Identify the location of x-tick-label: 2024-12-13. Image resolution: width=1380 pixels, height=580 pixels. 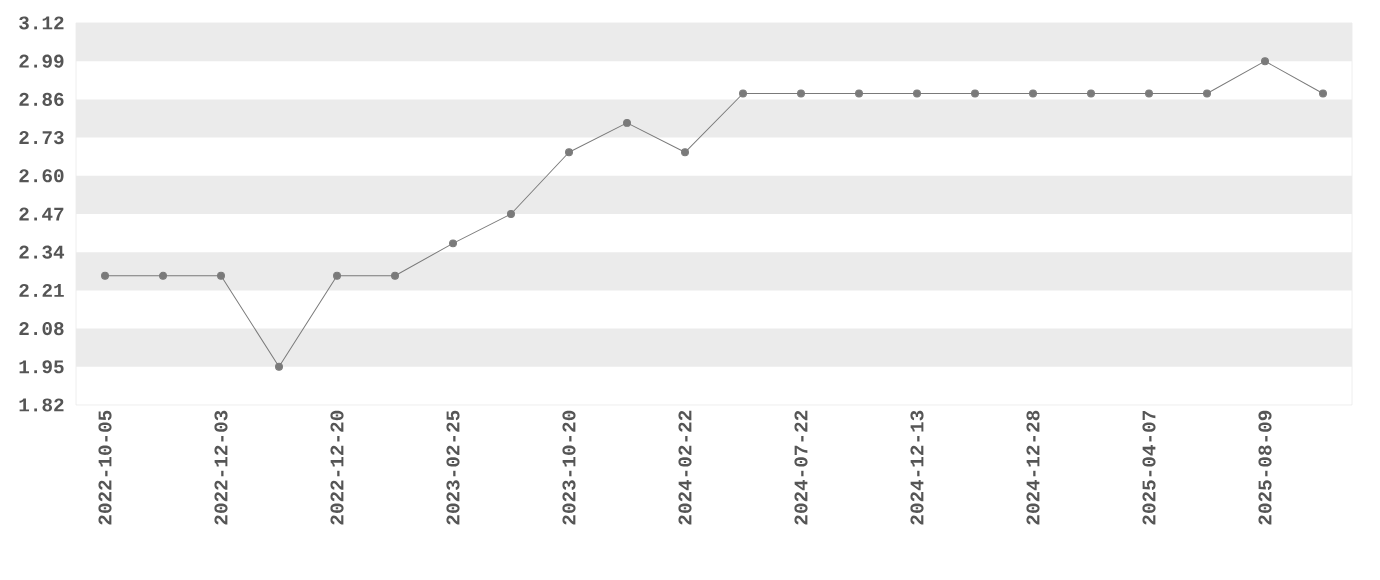
(917, 467).